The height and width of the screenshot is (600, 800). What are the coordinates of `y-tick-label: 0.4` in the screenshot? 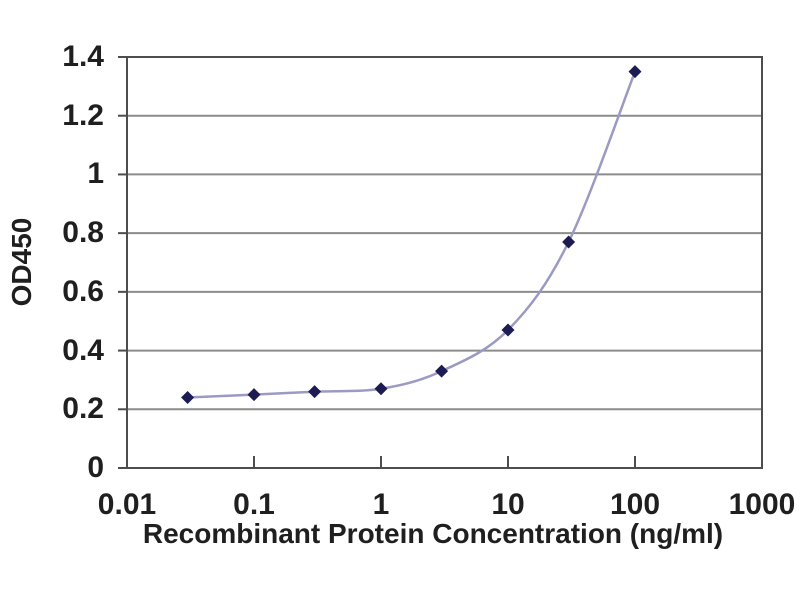 It's located at (83, 350).